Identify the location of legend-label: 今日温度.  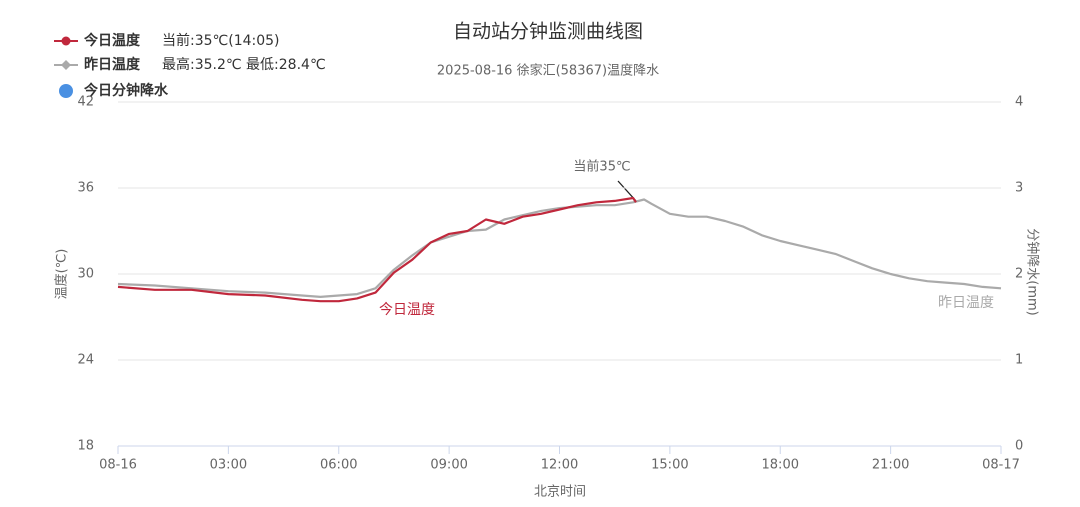
(112, 40).